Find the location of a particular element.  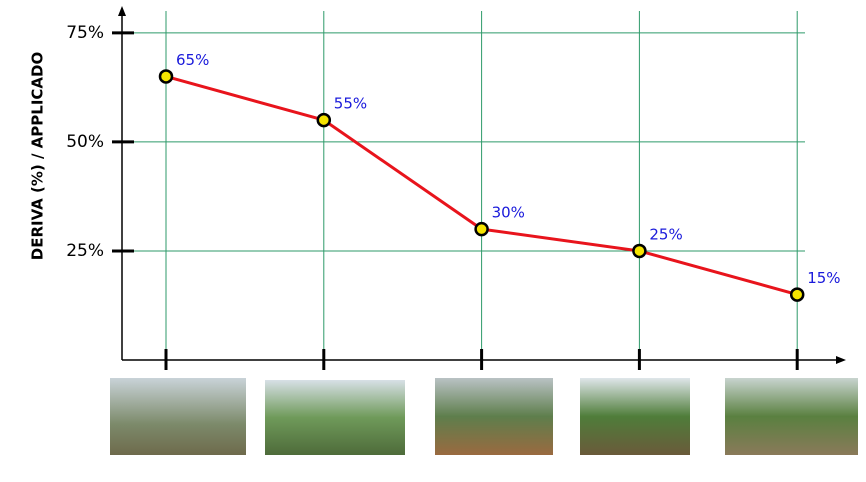

data-label: 30% is located at coordinates (508, 213).